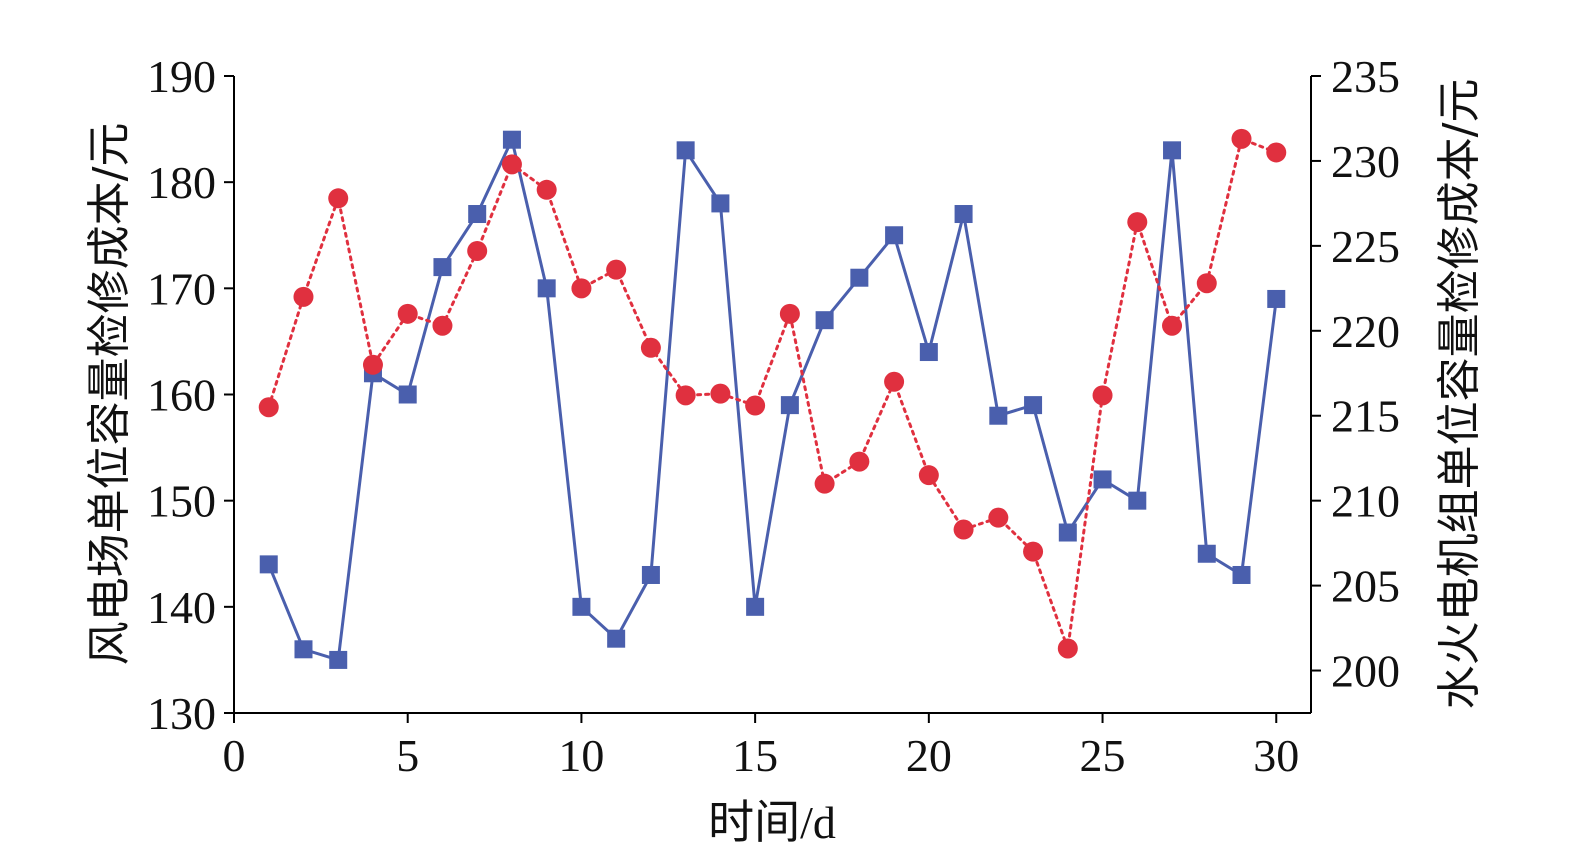  Describe the element at coordinates (181, 182) in the screenshot. I see `left-y-tick-label: 180` at that location.